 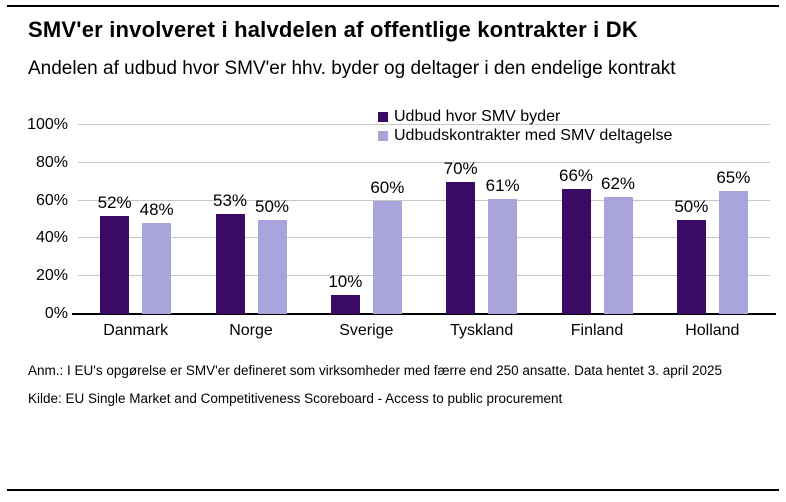 I want to click on x-category-label-finland: Finland, so click(x=597, y=330).